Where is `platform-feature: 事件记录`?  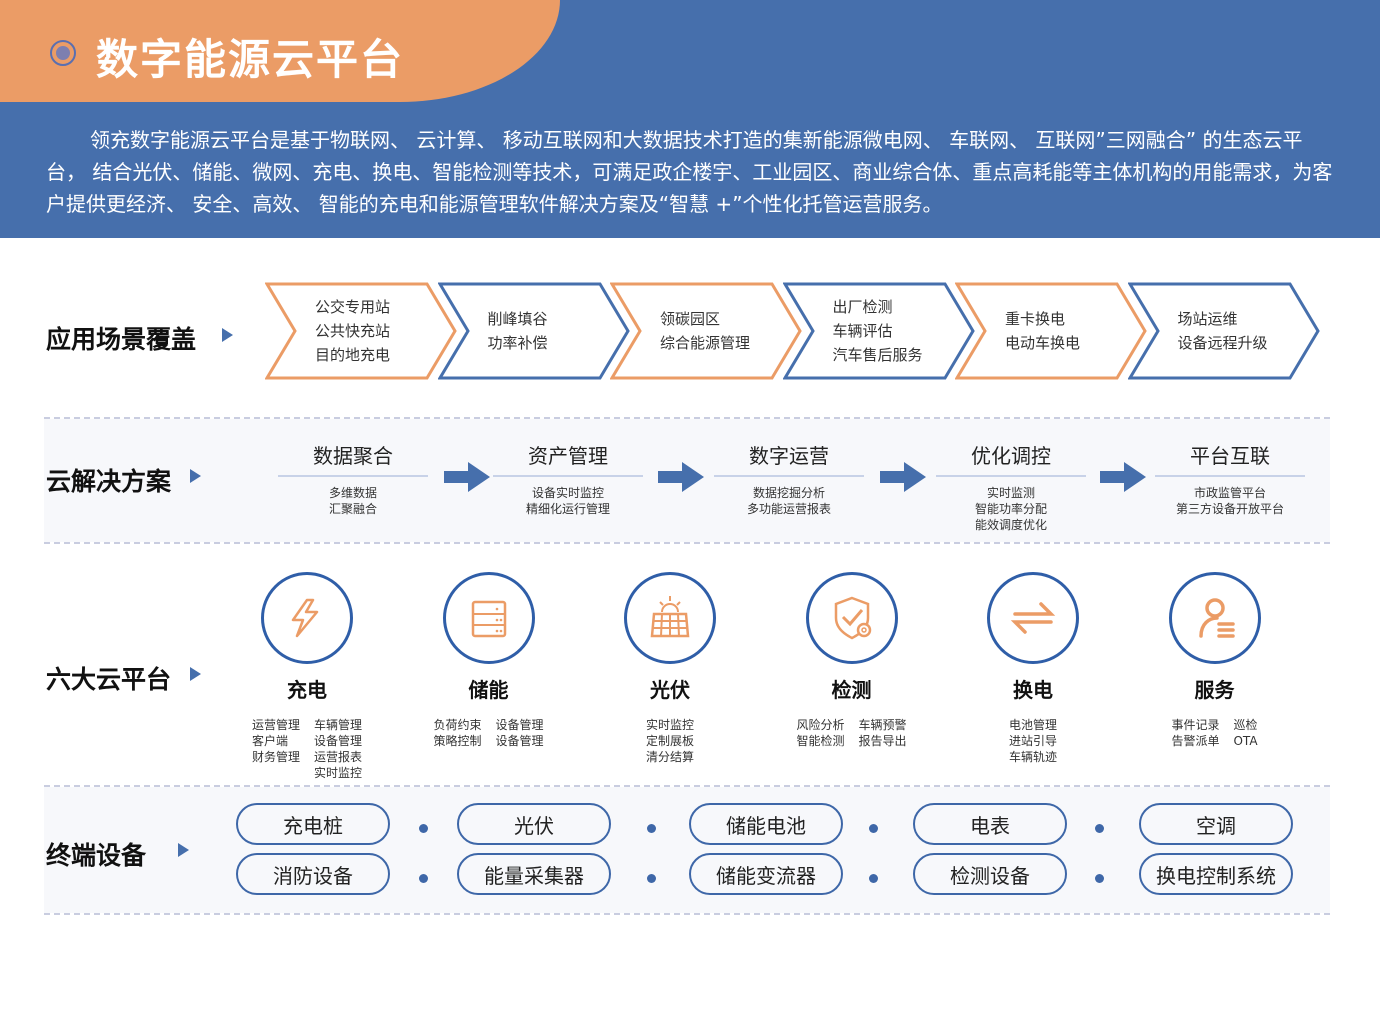
platform-feature: 事件记录 is located at coordinates (1195, 725).